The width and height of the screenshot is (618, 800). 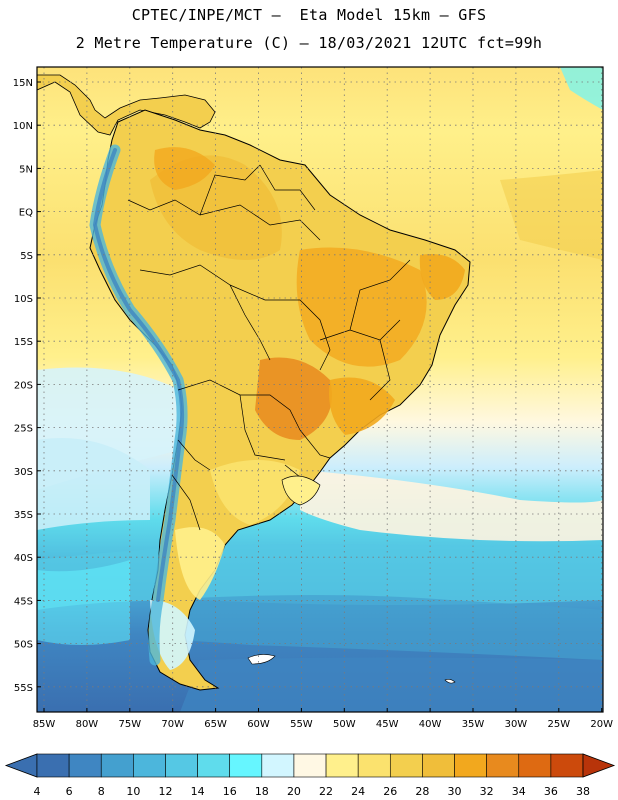 What do you see at coordinates (358, 791) in the screenshot?
I see `colorbar-tick-label: 24` at bounding box center [358, 791].